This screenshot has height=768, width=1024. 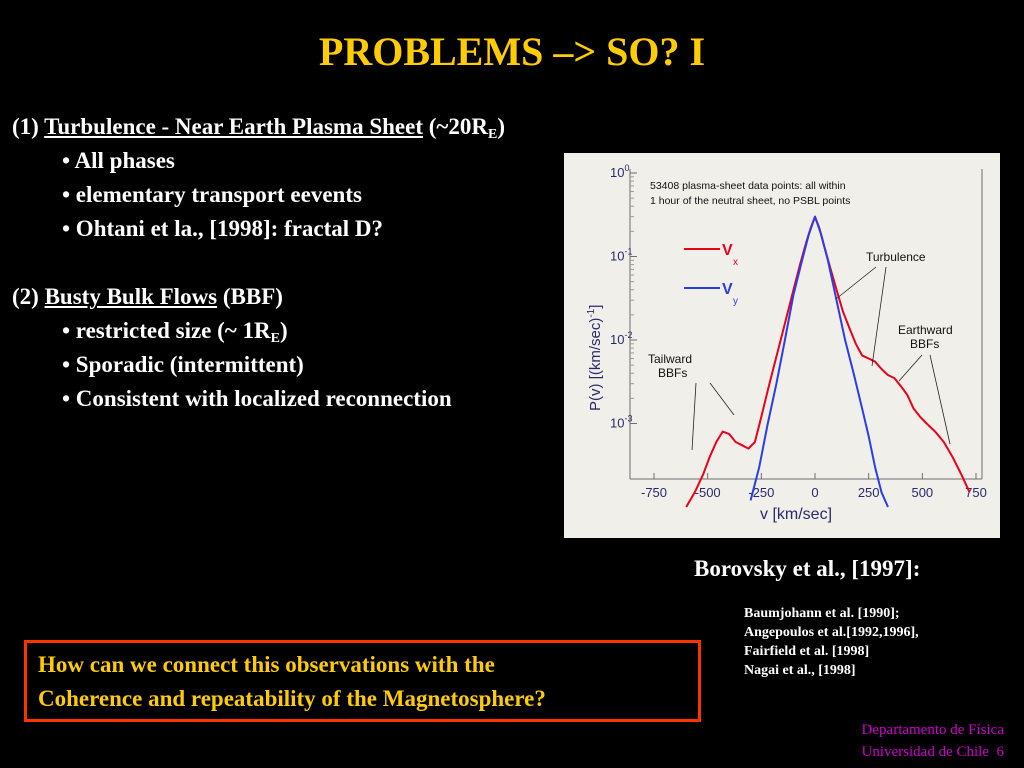 I want to click on x-tick-label: -250, so click(x=761, y=492).